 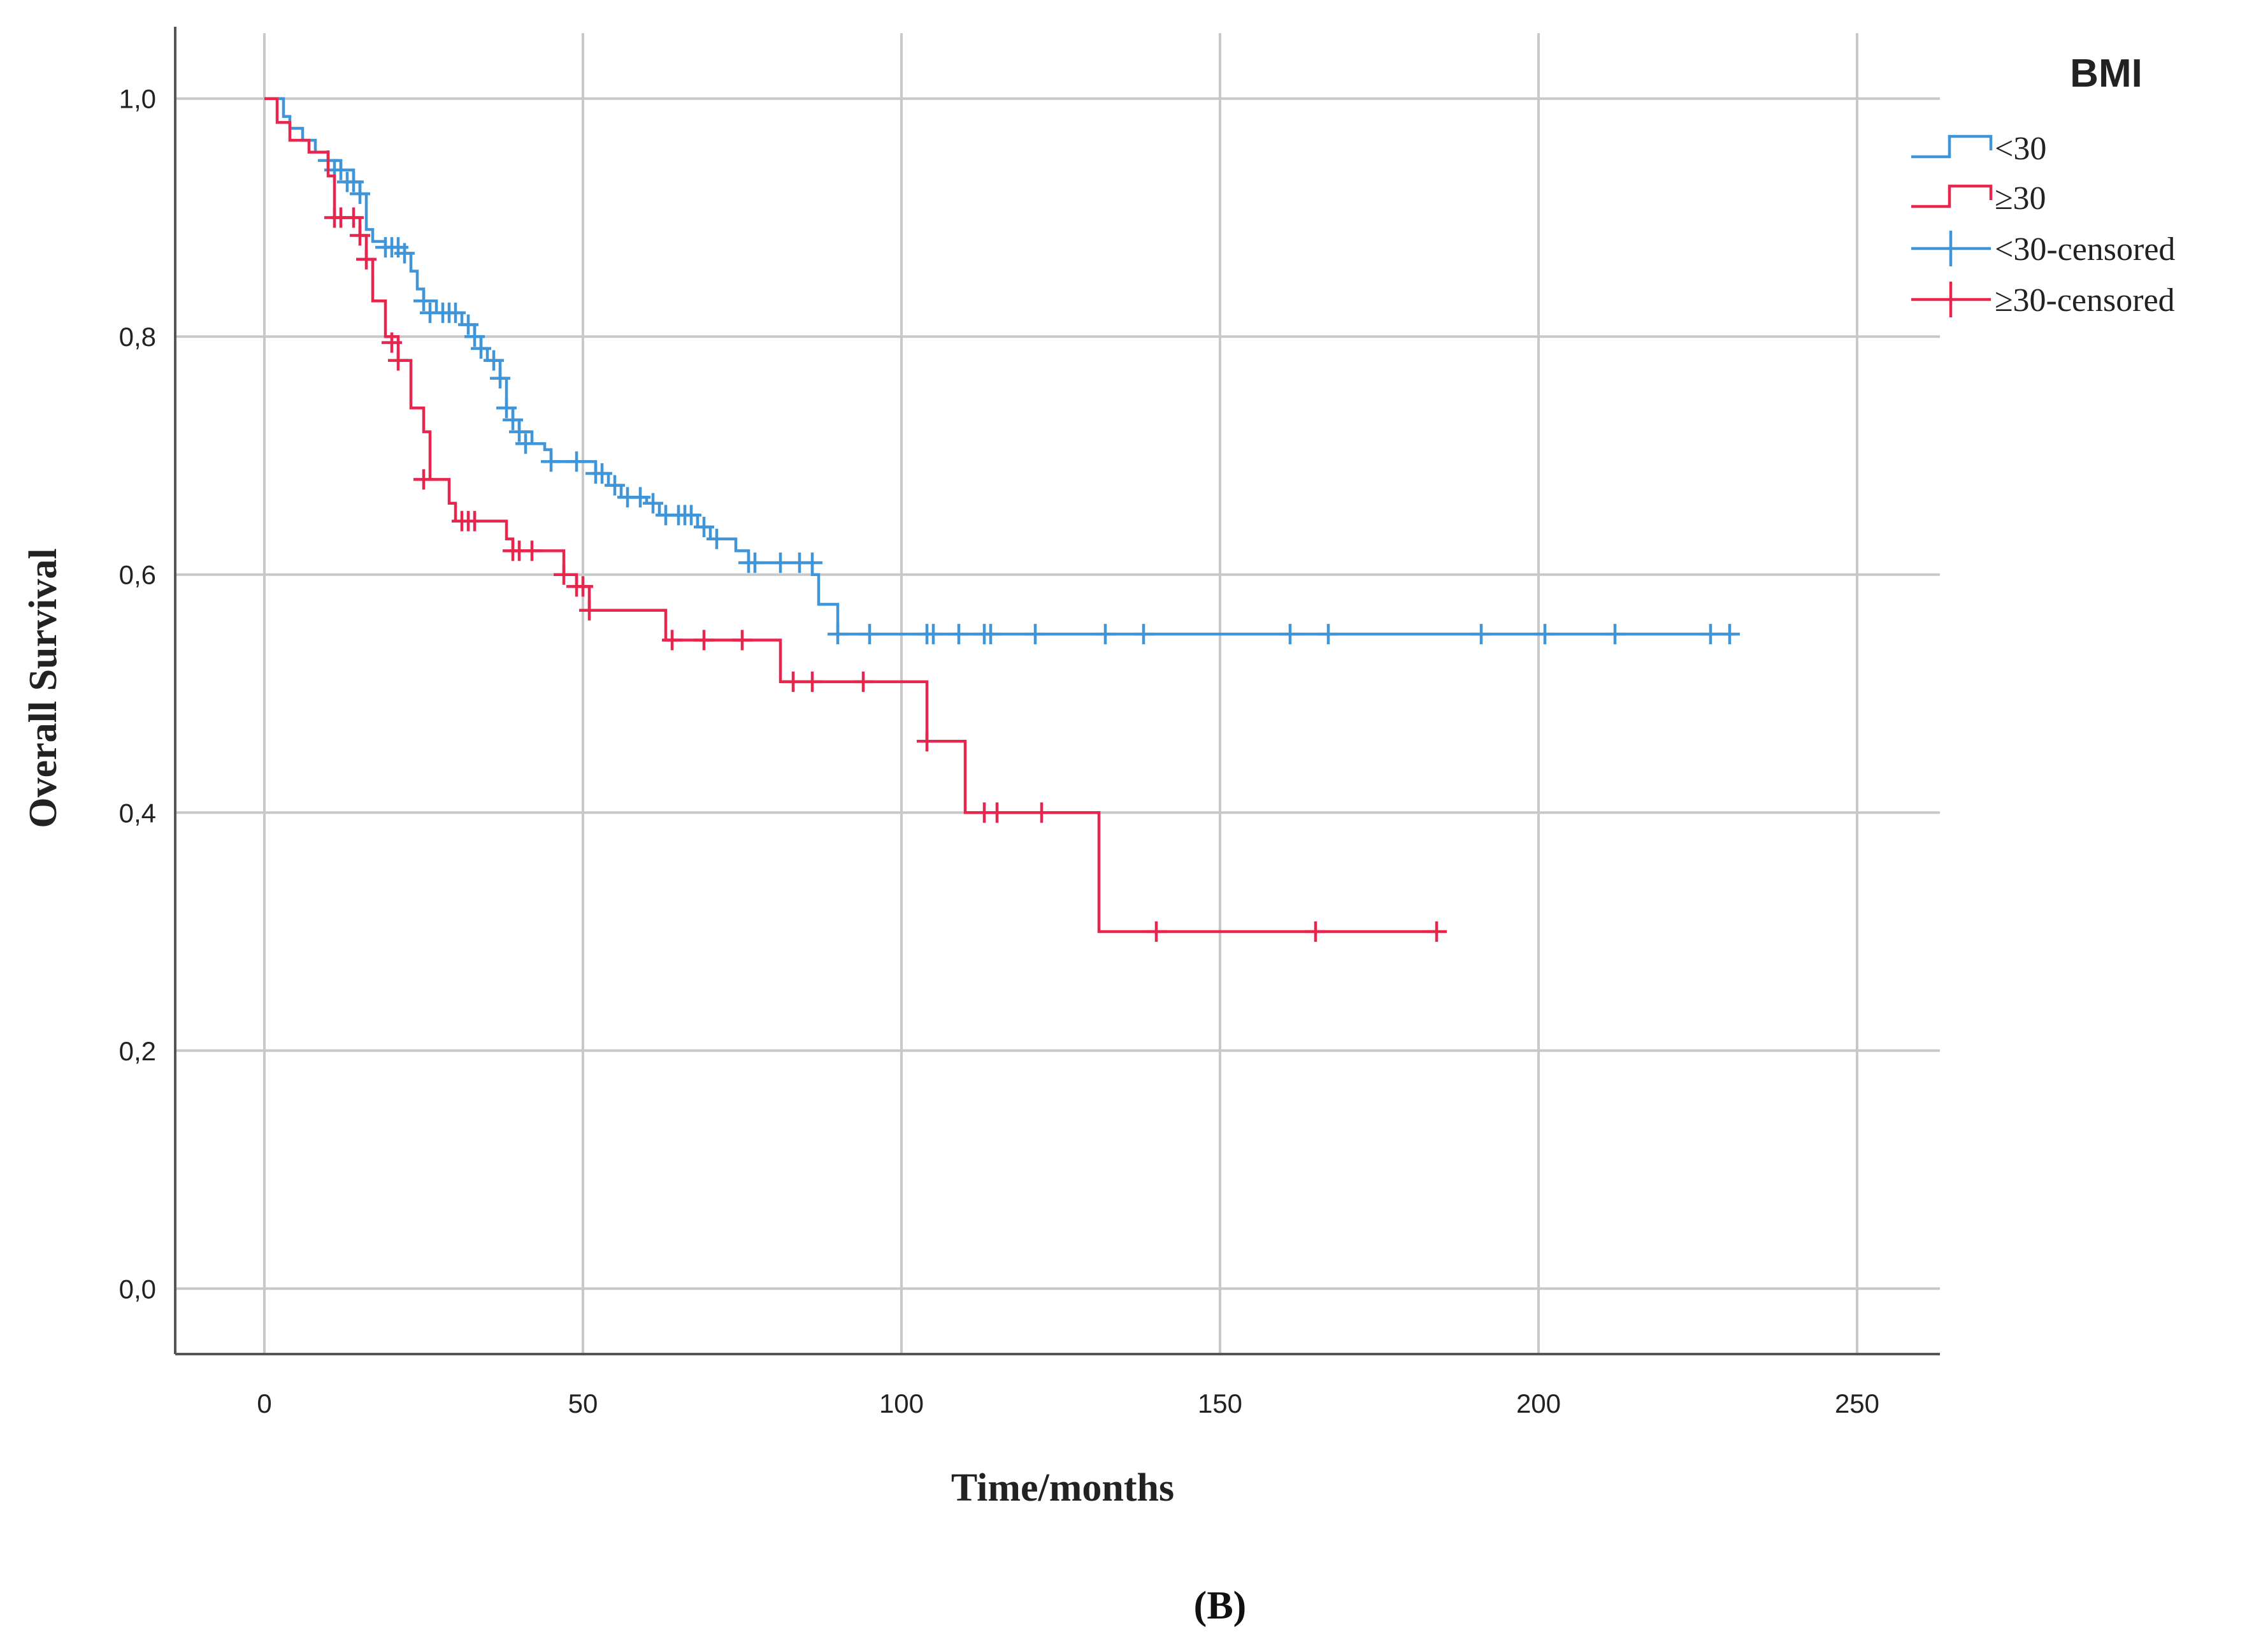 What do you see at coordinates (2106, 74) in the screenshot?
I see `legend-title: BMI` at bounding box center [2106, 74].